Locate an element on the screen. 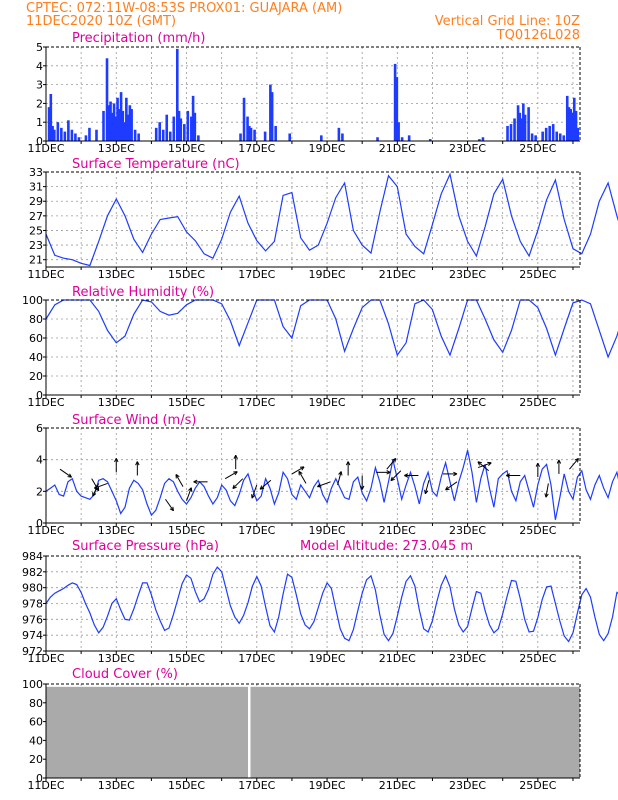 The image size is (618, 800). precip-xtick-label: 23DEC is located at coordinates (467, 148).